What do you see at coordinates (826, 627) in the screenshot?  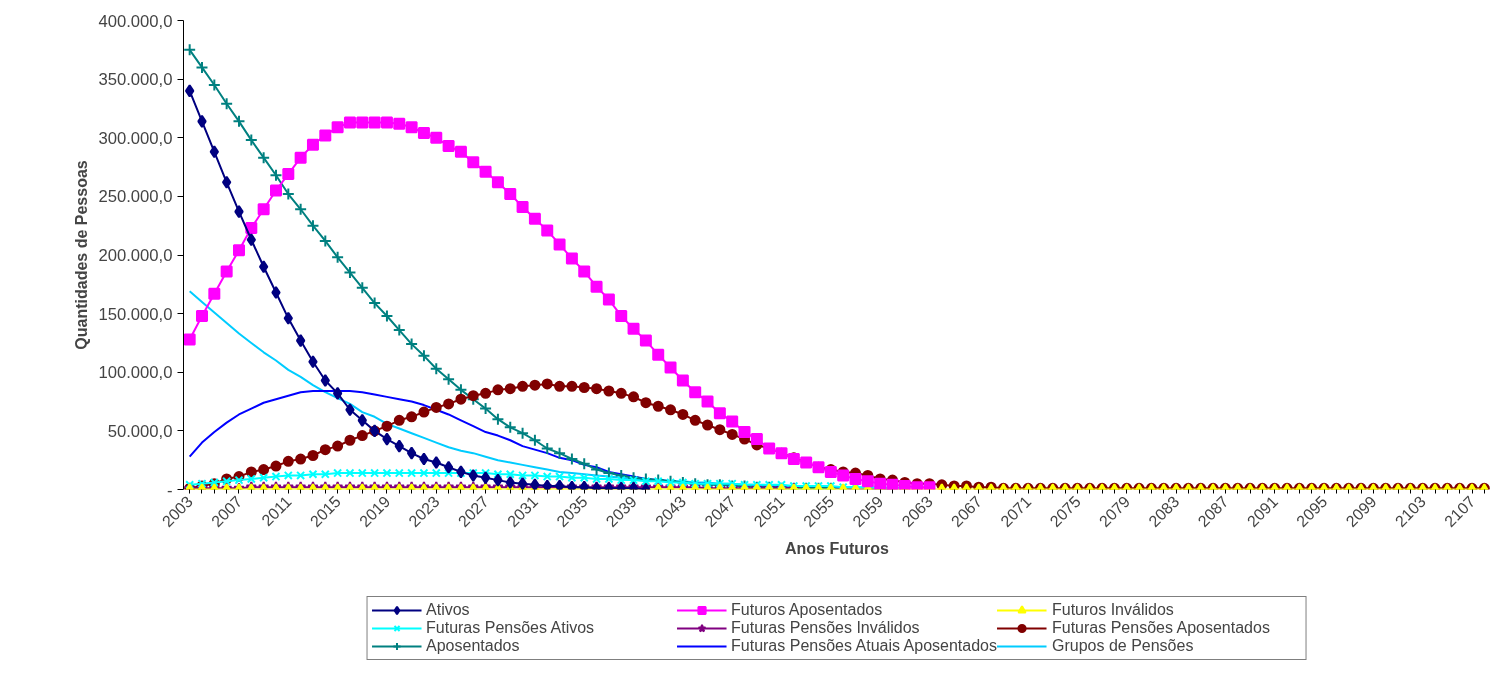 I see `legend-label: Futuras Pensões Inválidos` at bounding box center [826, 627].